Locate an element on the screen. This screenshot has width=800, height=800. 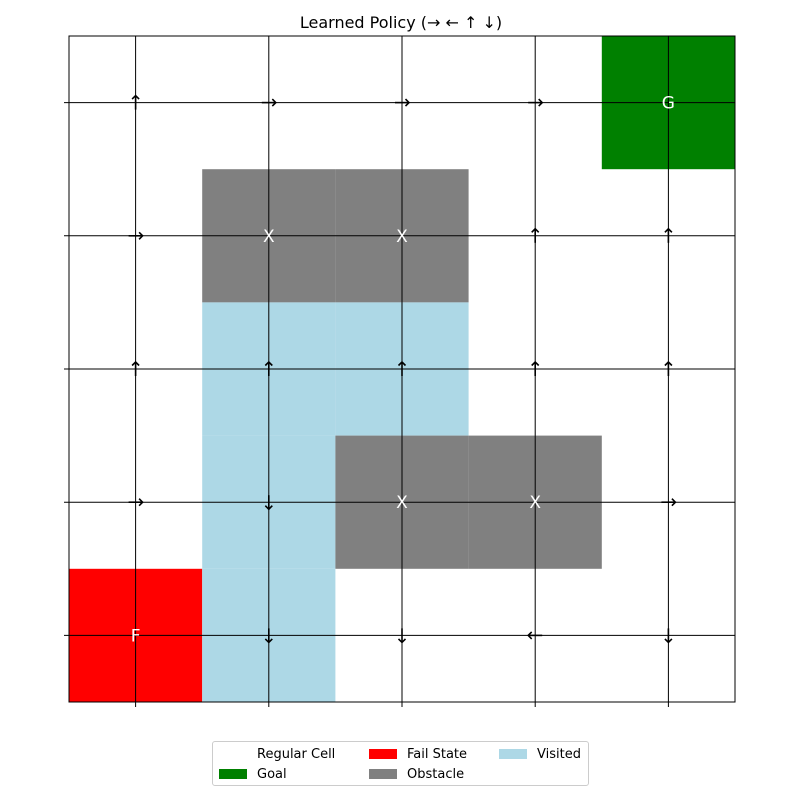
policy-arrow-down-r4-c2 is located at coordinates (402, 636).